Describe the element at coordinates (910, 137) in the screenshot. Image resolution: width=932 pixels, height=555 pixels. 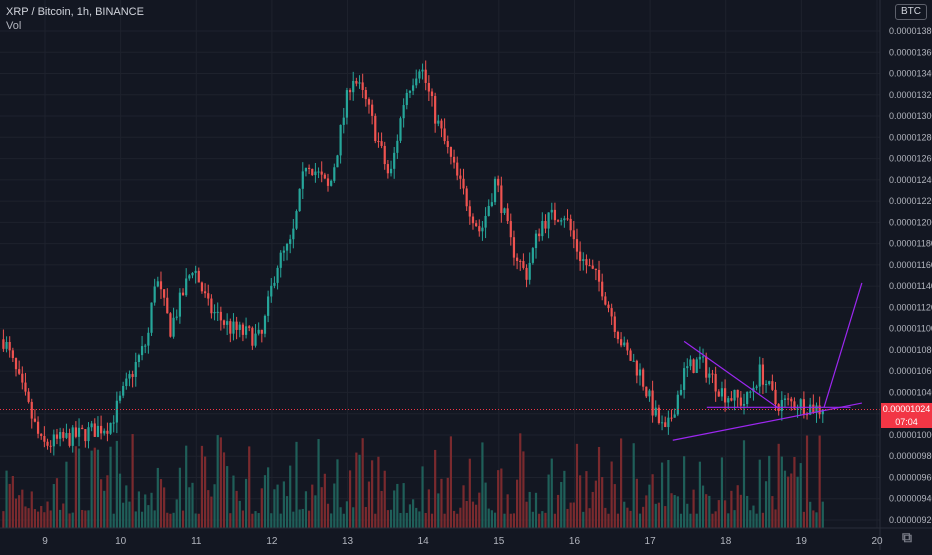
I see `price-tick-label: 0.00001280` at that location.